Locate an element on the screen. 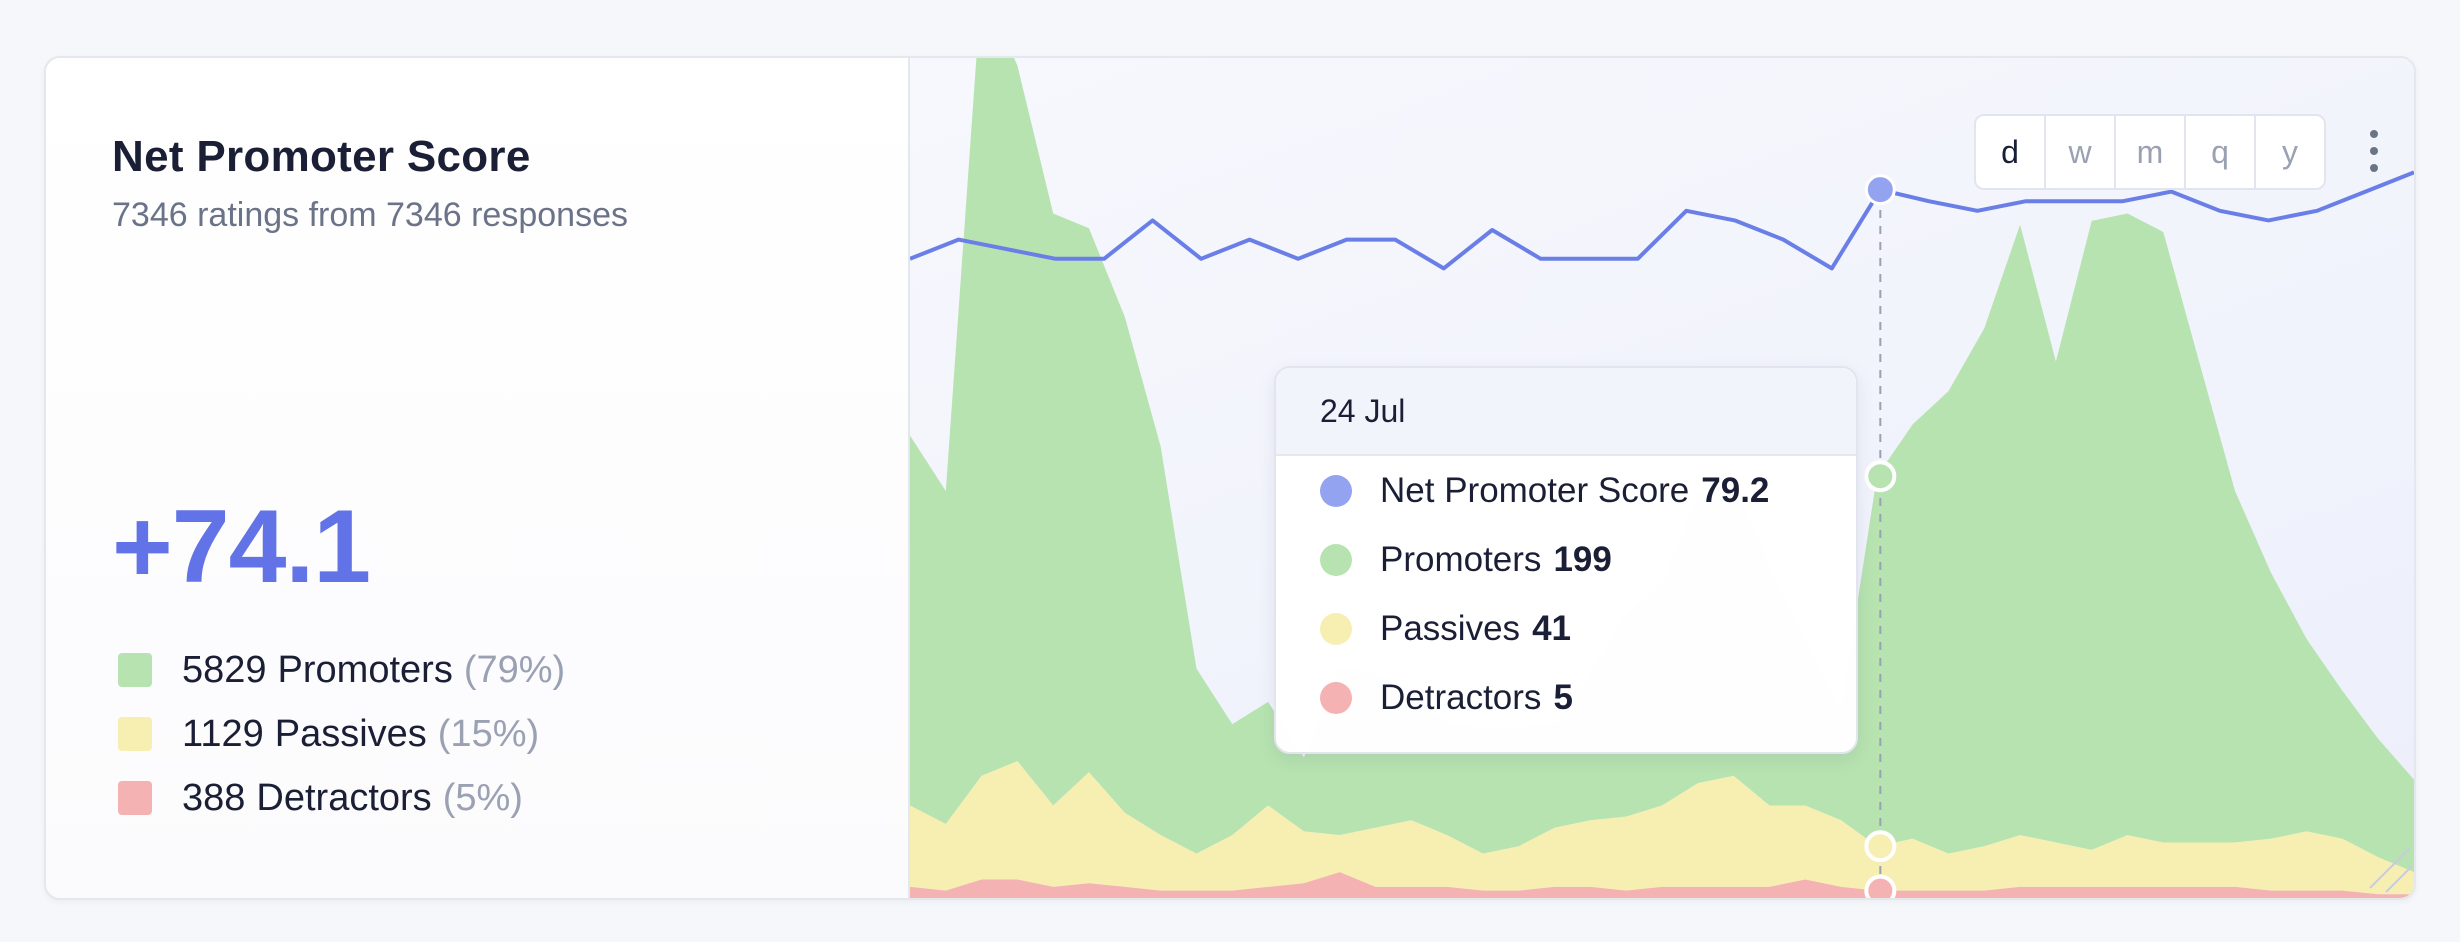  tooltip-row-detractors: Detractors 5 is located at coordinates (1566, 697).